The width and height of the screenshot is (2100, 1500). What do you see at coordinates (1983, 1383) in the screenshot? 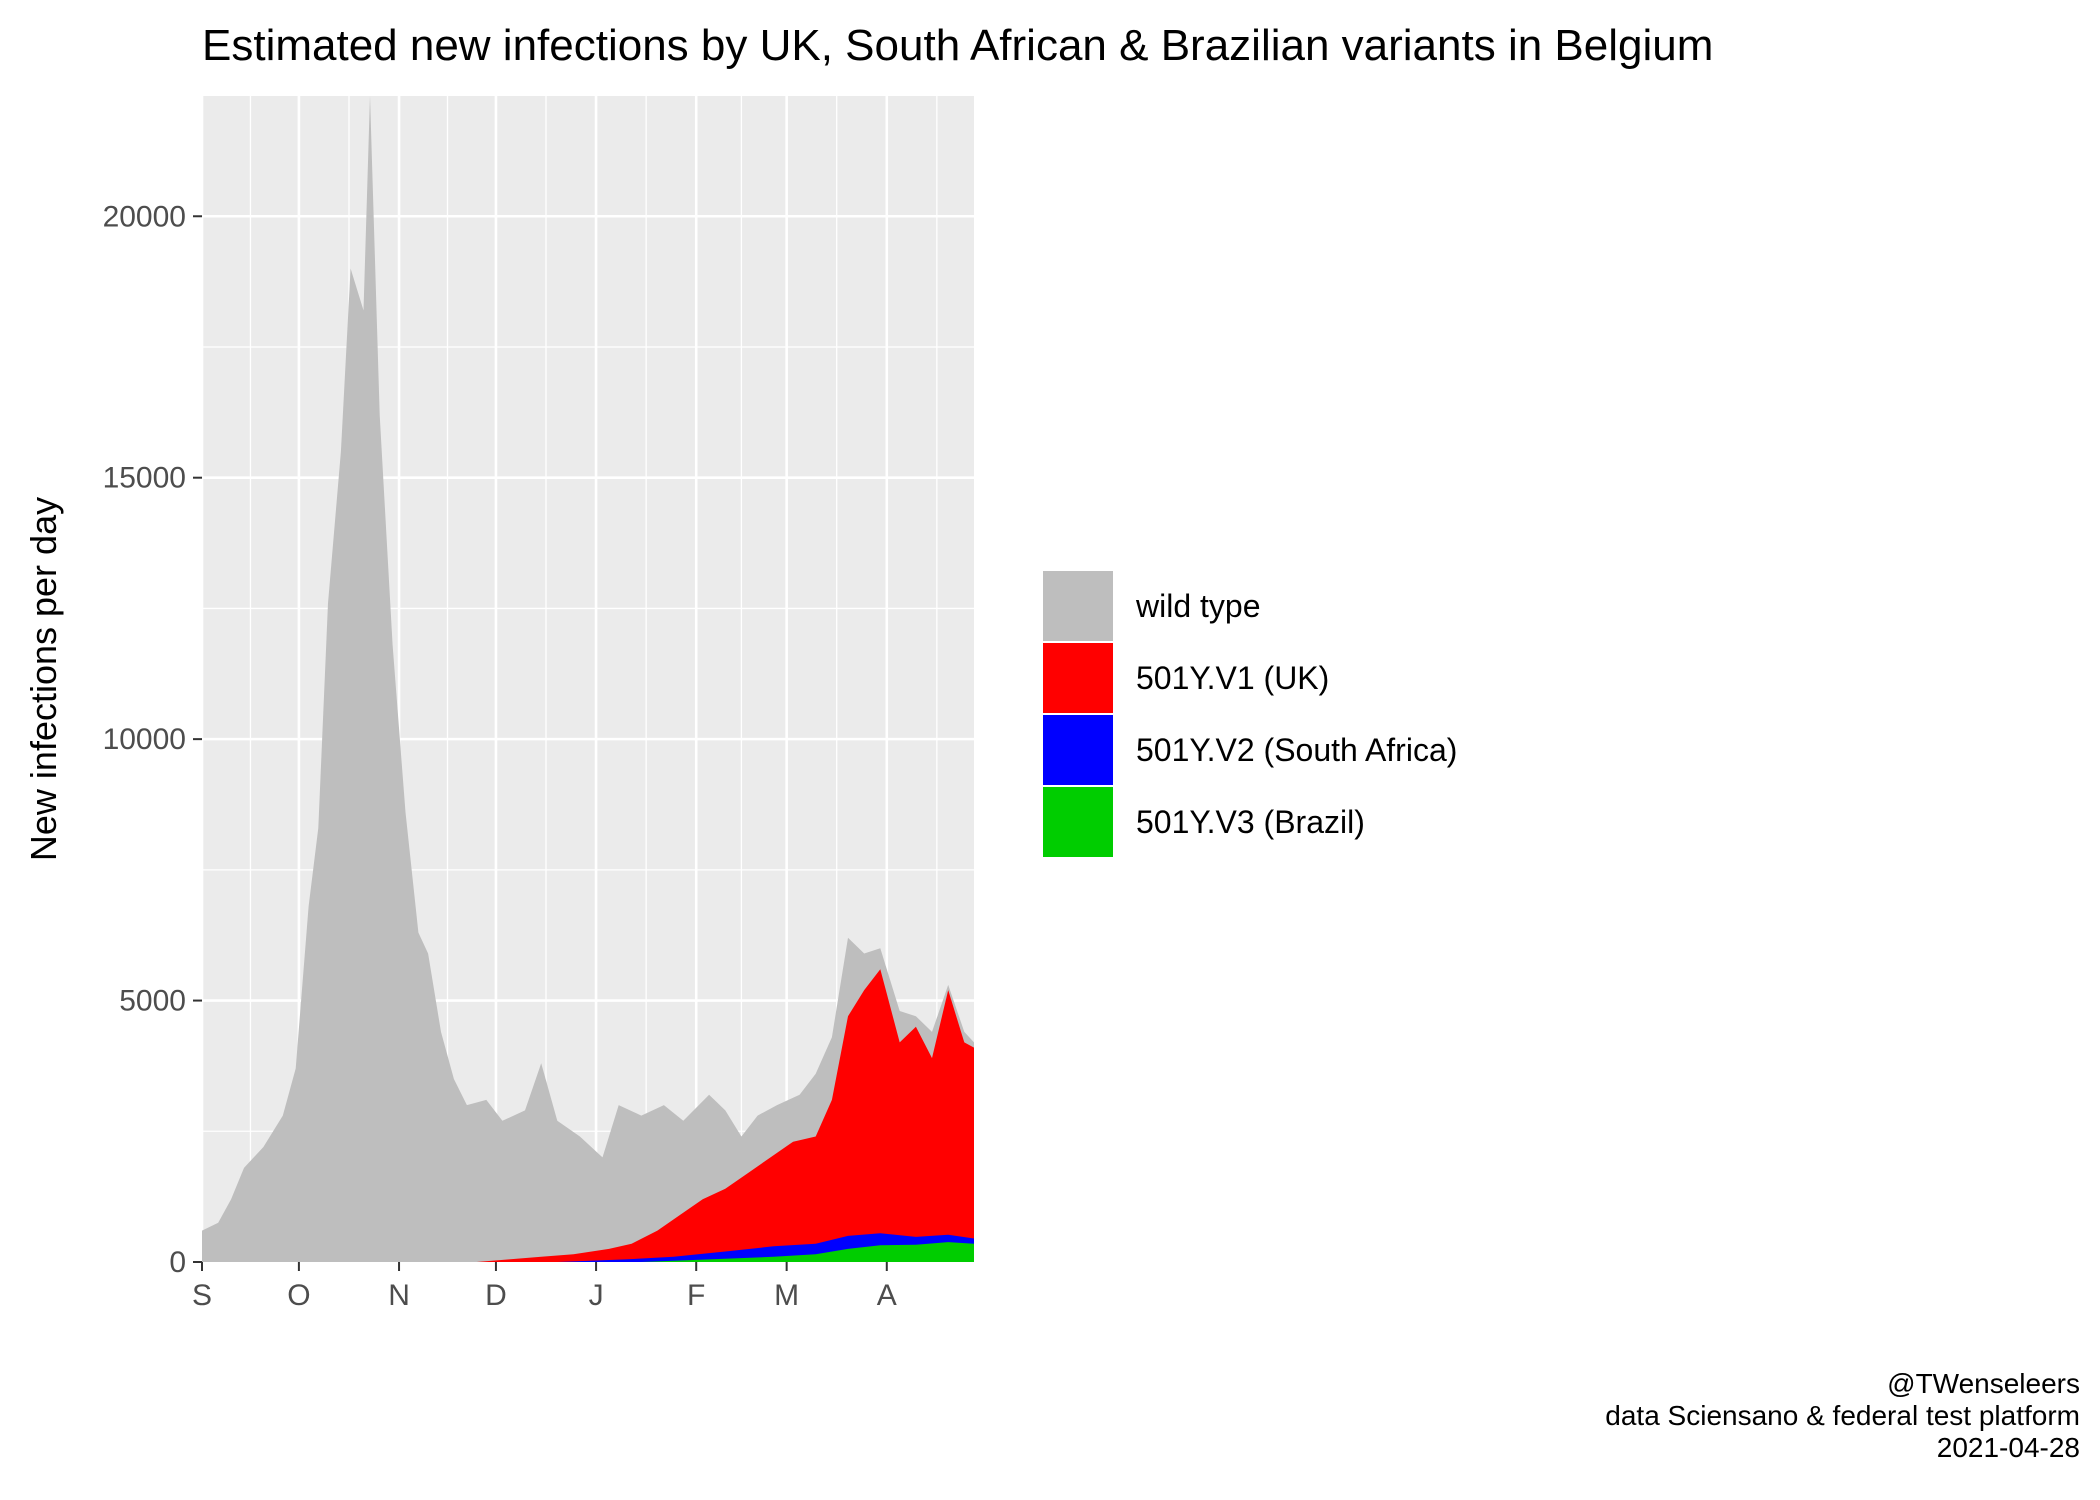
I see `caption-author: @TWenseleers` at bounding box center [1983, 1383].